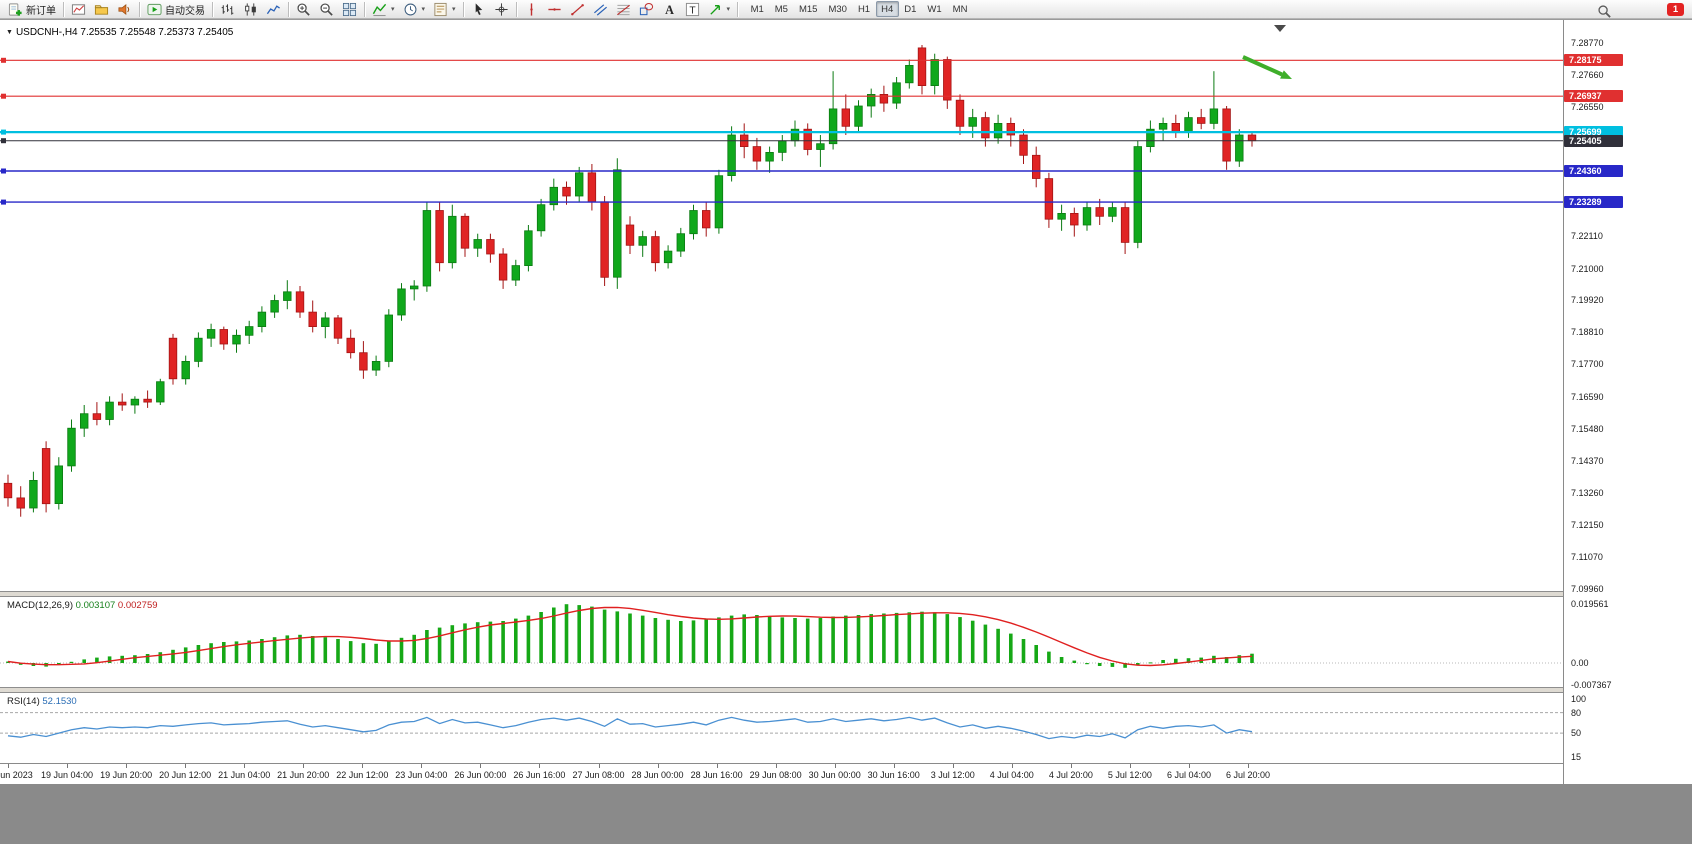 The height and width of the screenshot is (844, 1692). I want to click on text-button: A, so click(669, 9).